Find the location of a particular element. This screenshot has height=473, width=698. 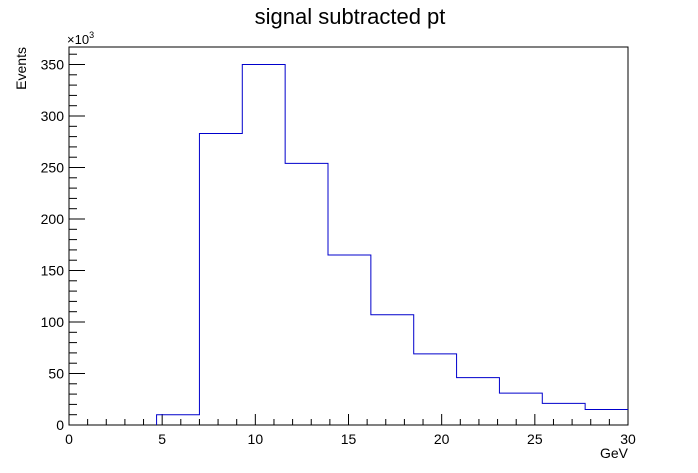

x-tick-label: 15 is located at coordinates (349, 439).